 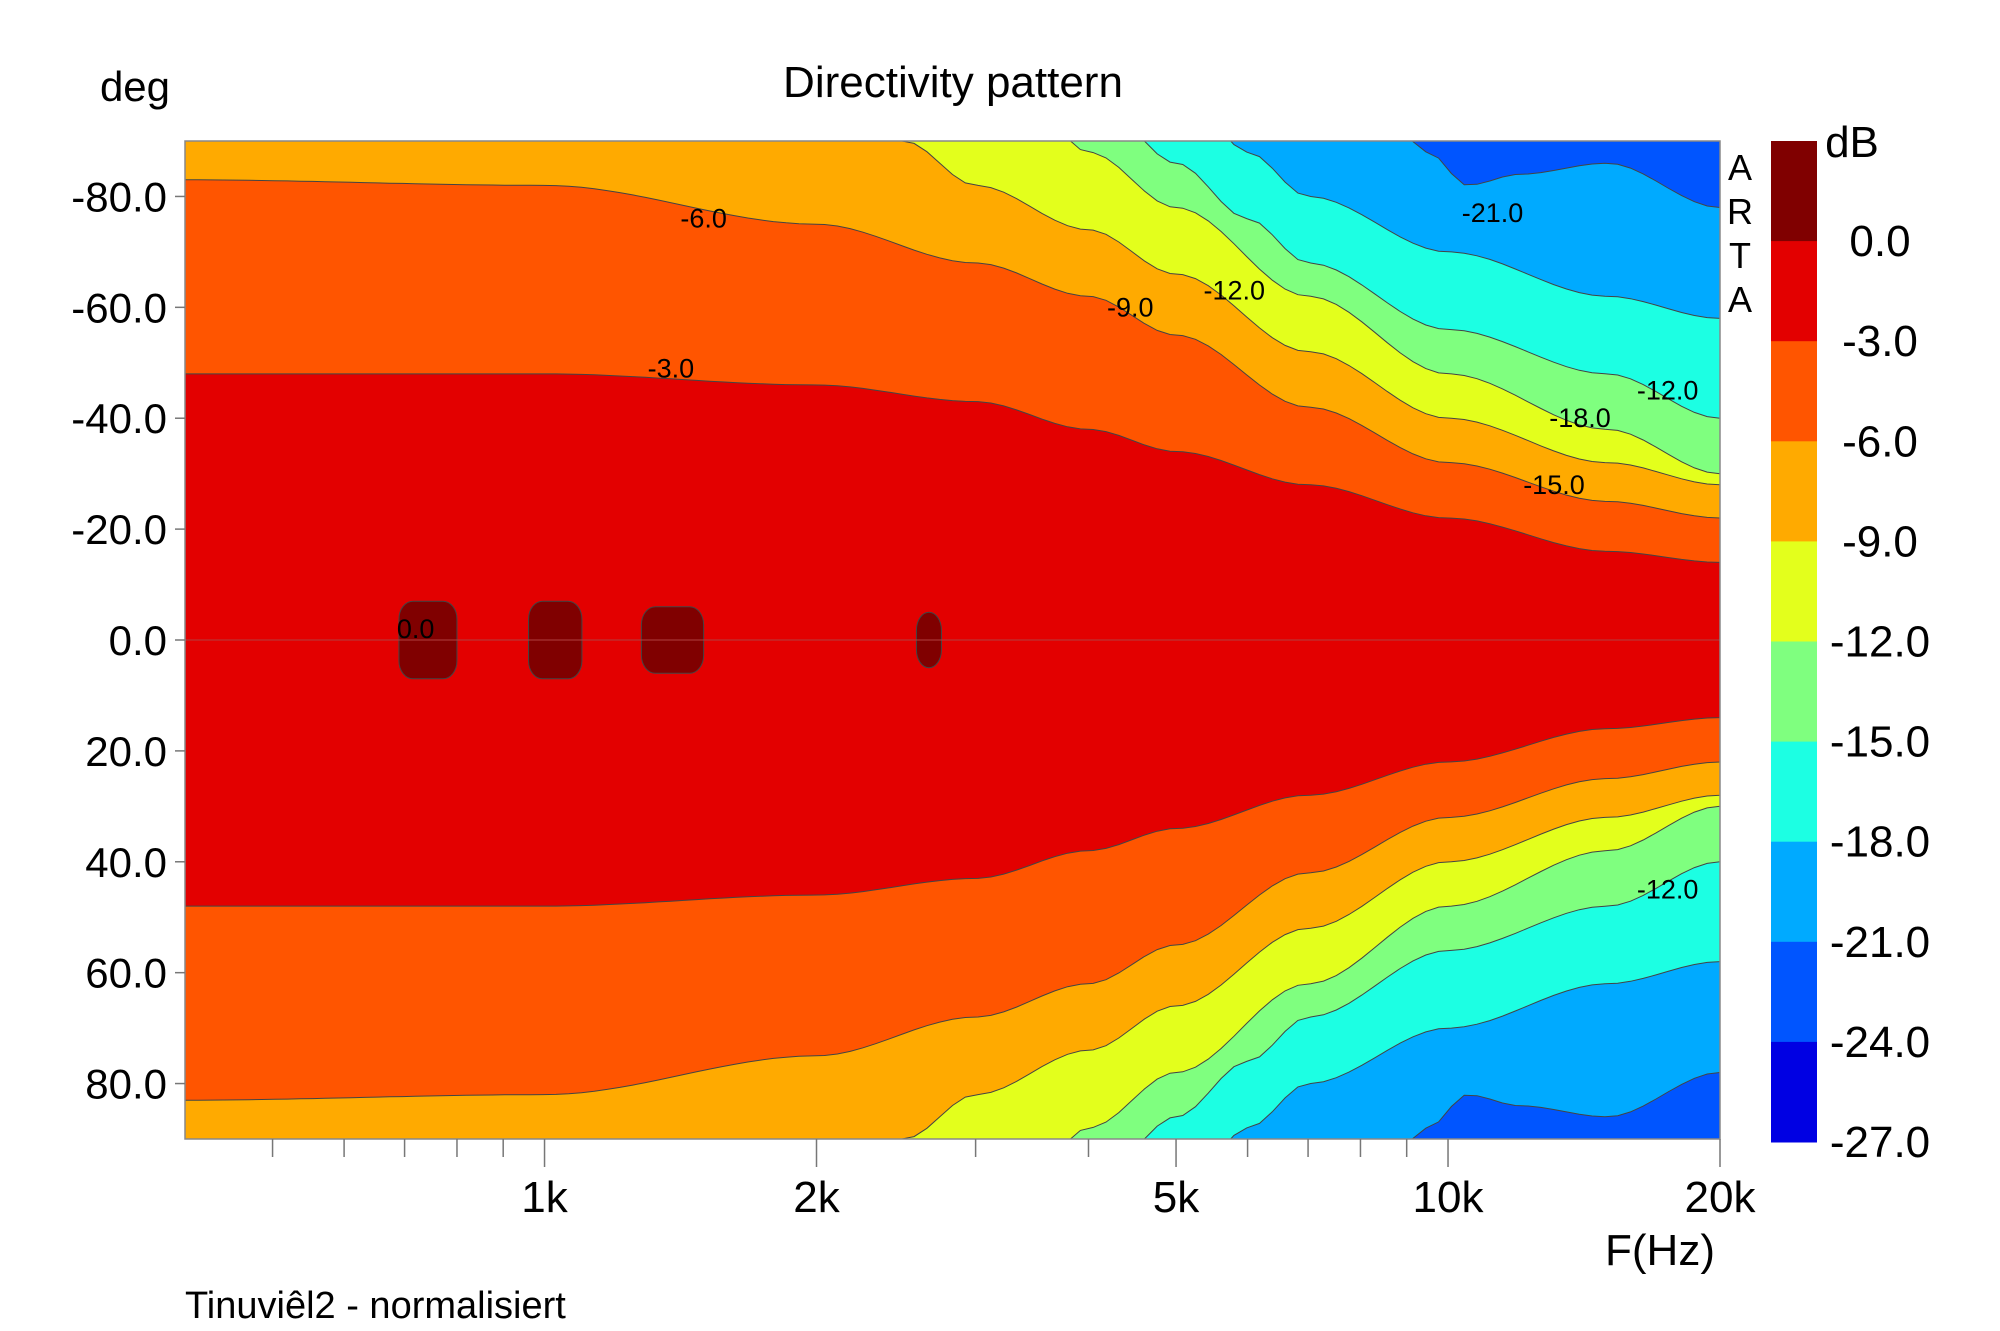 I want to click on colorbar-label: 0.0, so click(x=1879, y=241).